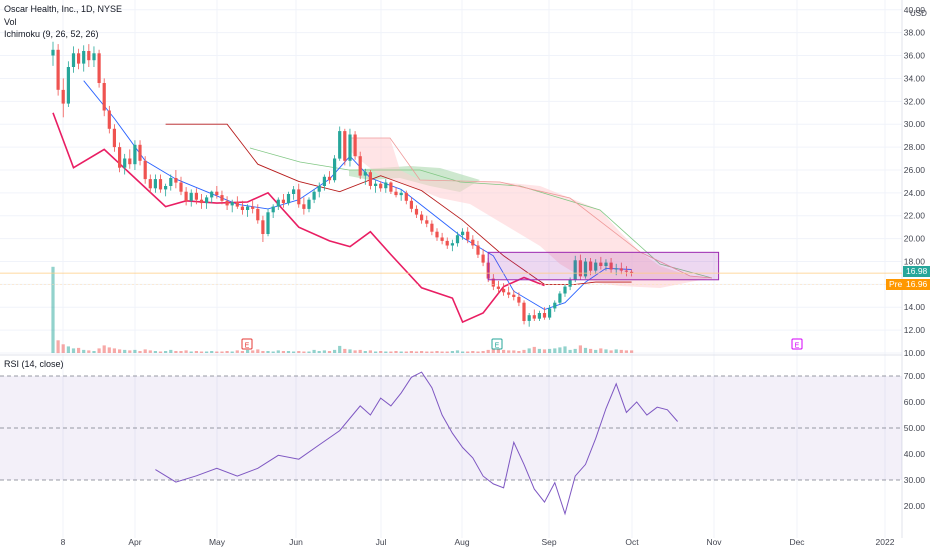 The width and height of the screenshot is (932, 555). I want to click on earnings-marker: E, so click(247, 344).